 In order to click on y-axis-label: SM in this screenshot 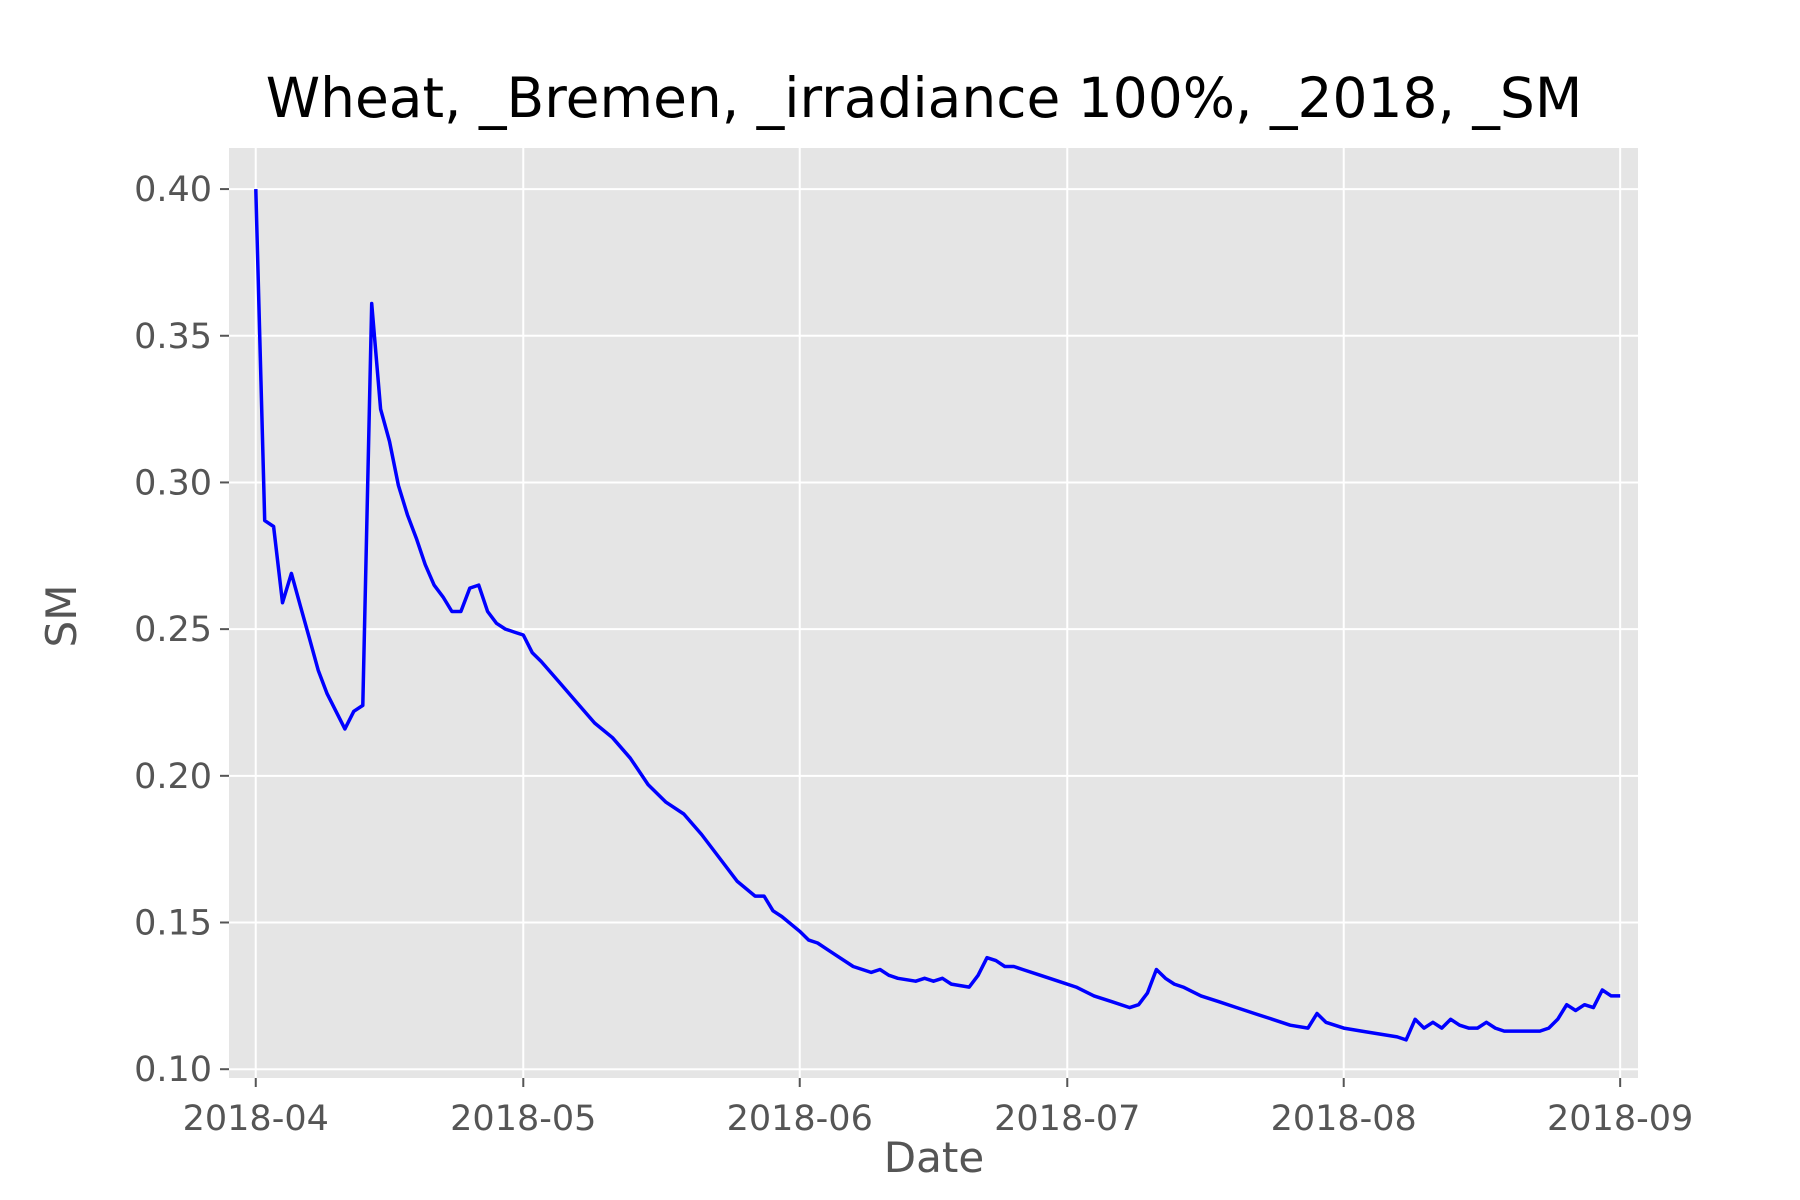, I will do `click(61, 616)`.